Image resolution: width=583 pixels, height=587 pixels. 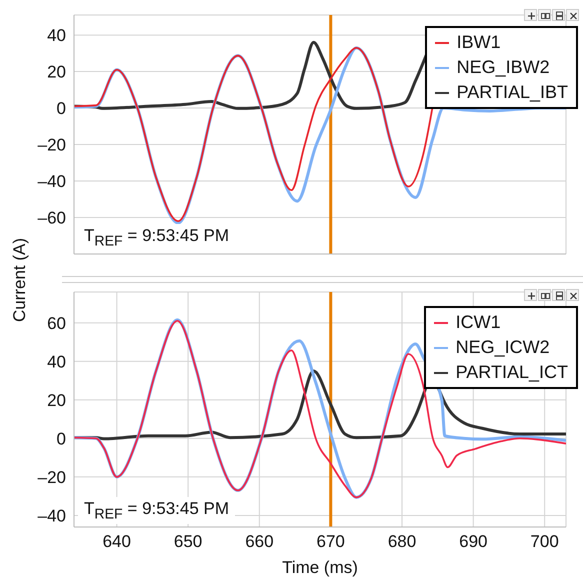 What do you see at coordinates (116, 542) in the screenshot?
I see `x-tick-label: 640` at bounding box center [116, 542].